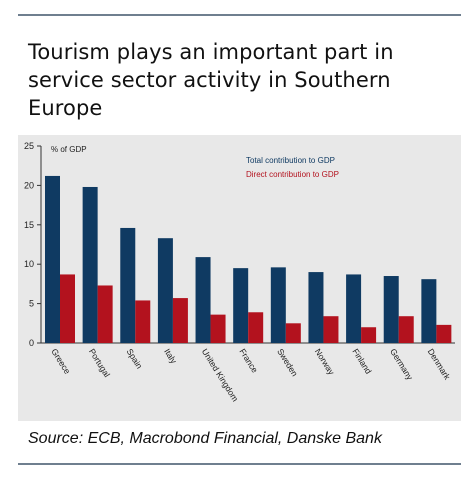 This screenshot has width=475, height=477. I want to click on legend-entry: Direct contribution to GDP, so click(292, 174).